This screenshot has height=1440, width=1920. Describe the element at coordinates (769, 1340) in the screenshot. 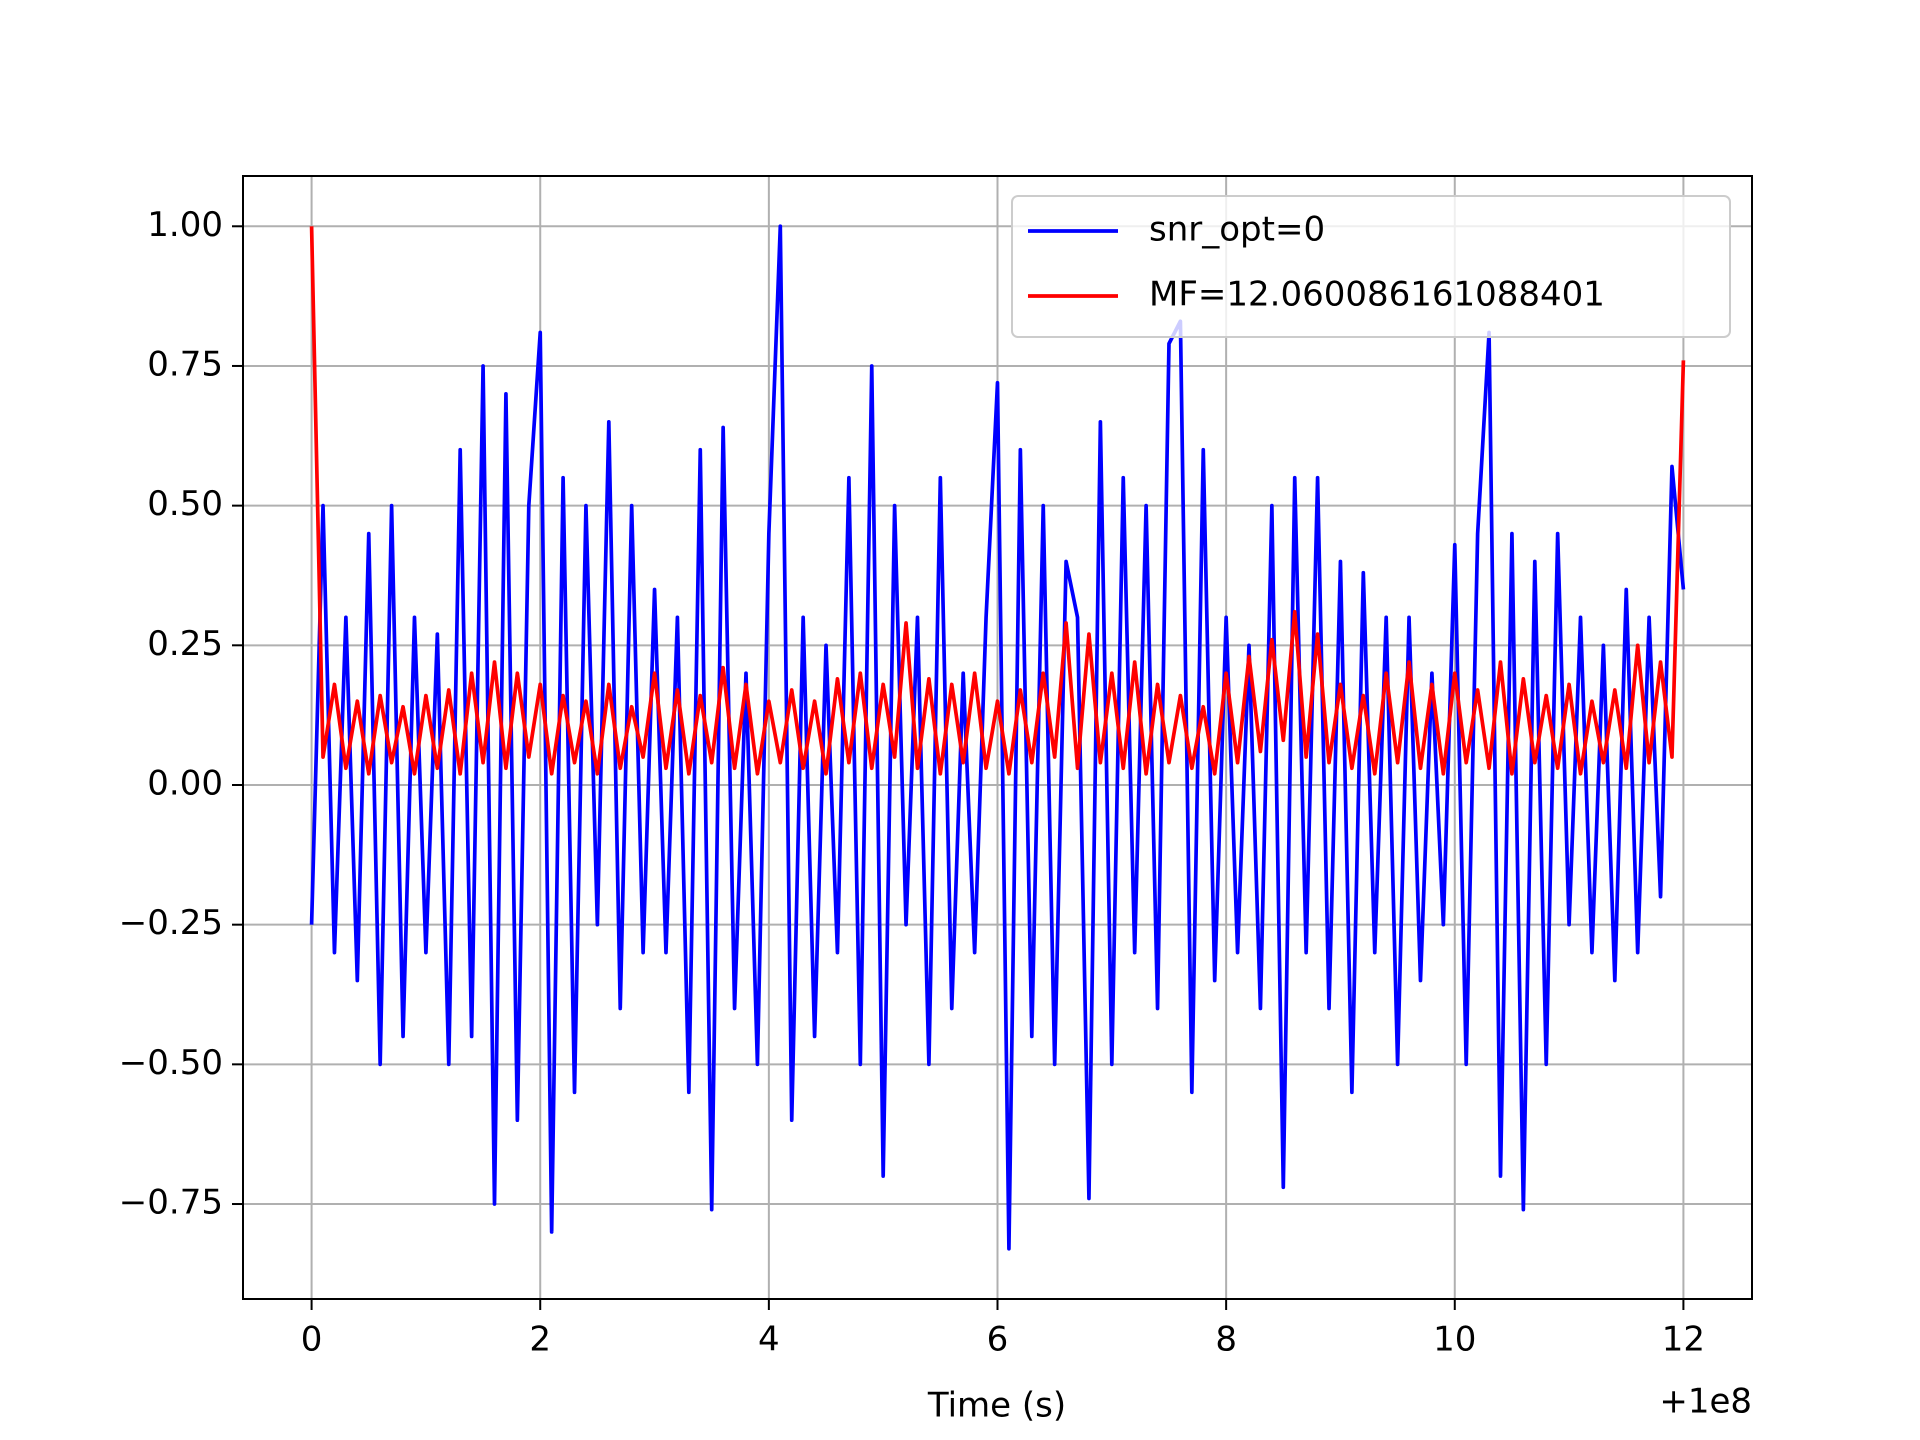

I see `x-tick-label: 4` at that location.